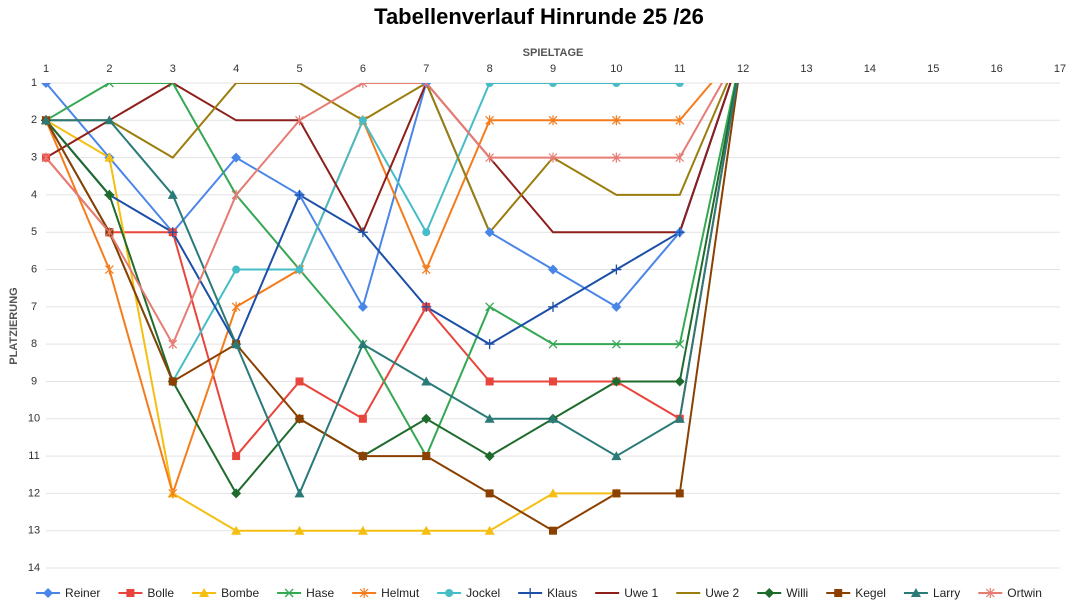  Describe the element at coordinates (363, 69) in the screenshot. I see `x-tick-label: 6` at that location.